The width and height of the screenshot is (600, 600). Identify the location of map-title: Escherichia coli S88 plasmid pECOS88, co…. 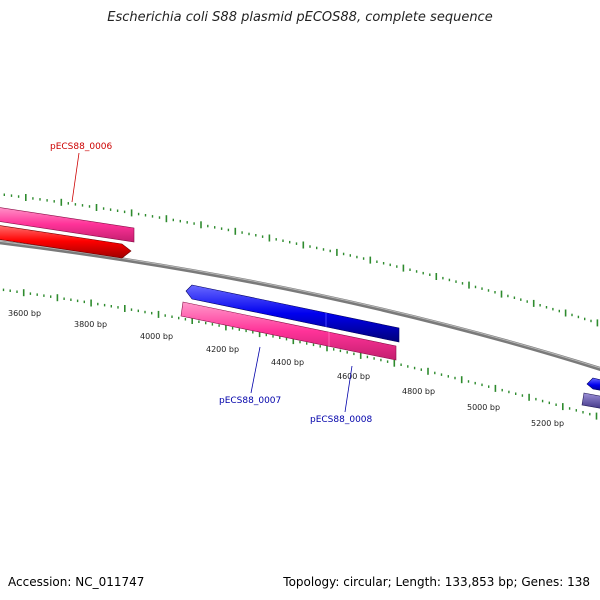
(300, 17).